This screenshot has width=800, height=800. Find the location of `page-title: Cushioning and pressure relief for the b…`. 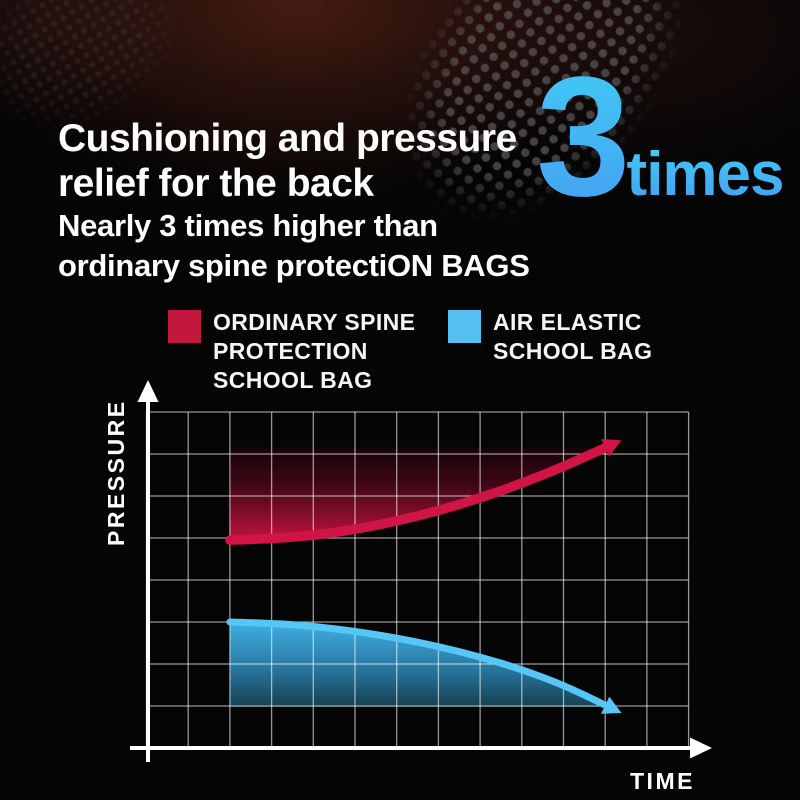

page-title: Cushioning and pressure relief for the b… is located at coordinates (287, 161).